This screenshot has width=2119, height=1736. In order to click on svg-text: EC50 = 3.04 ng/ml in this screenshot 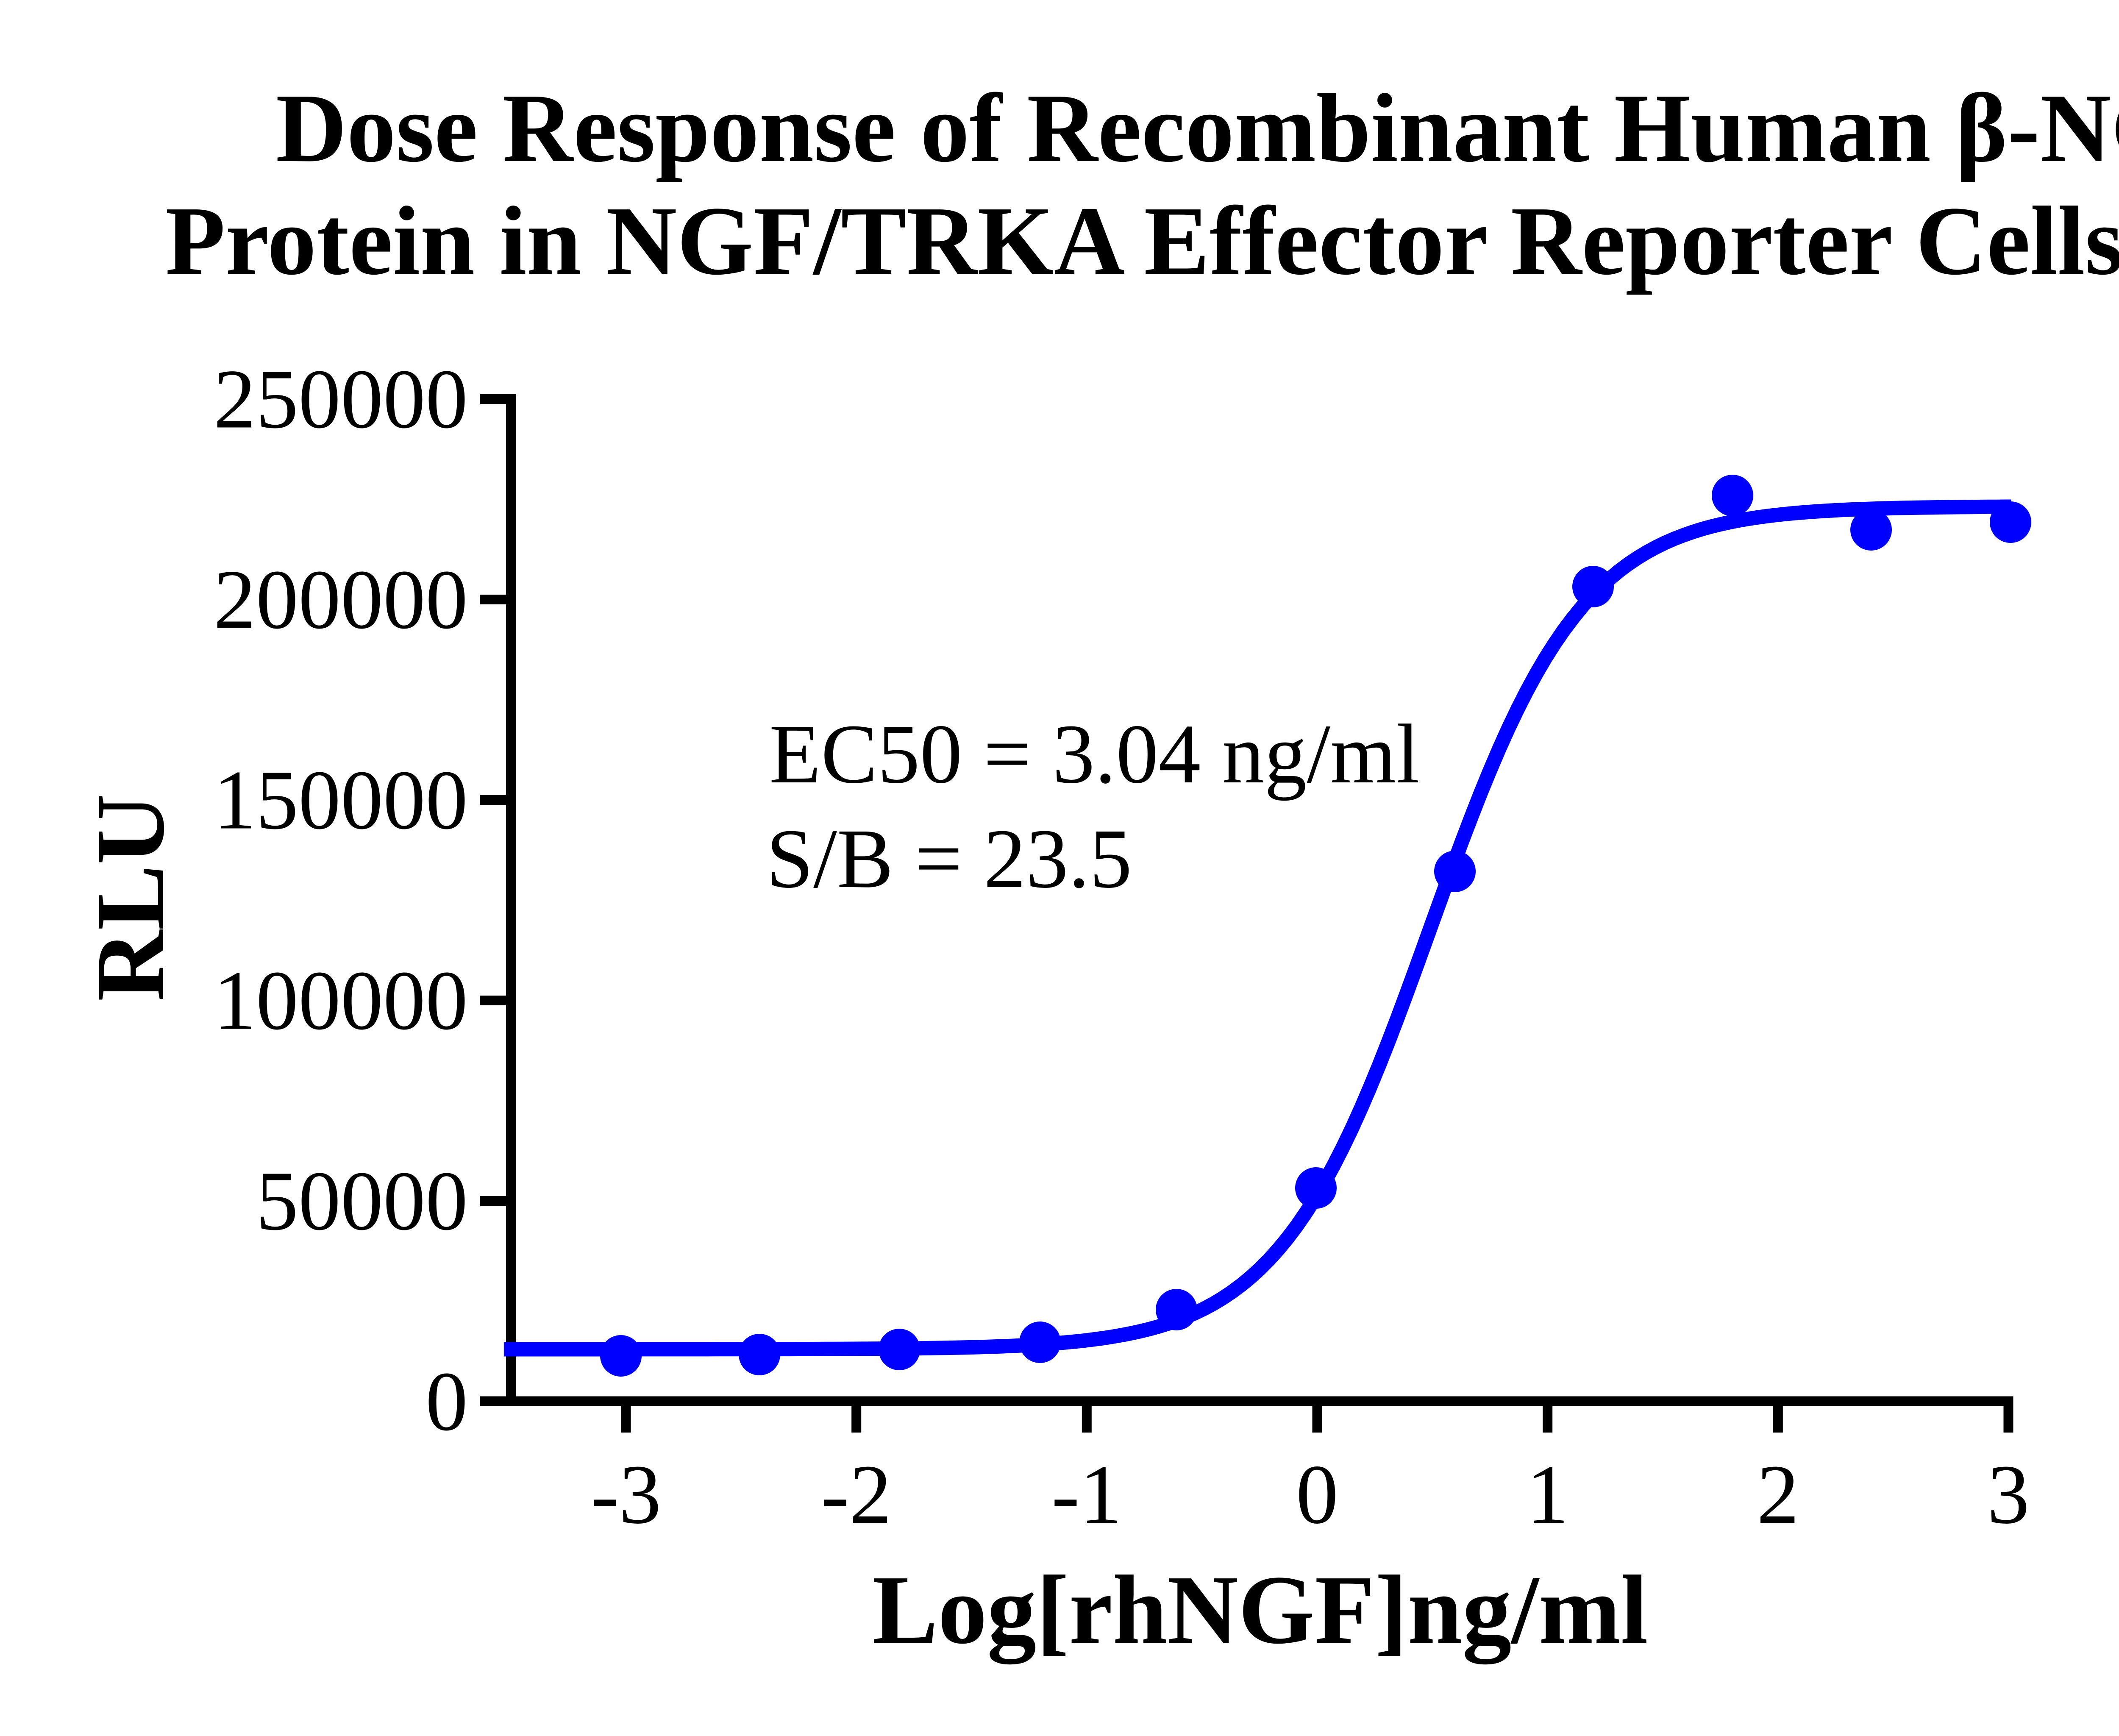, I will do `click(1094, 754)`.